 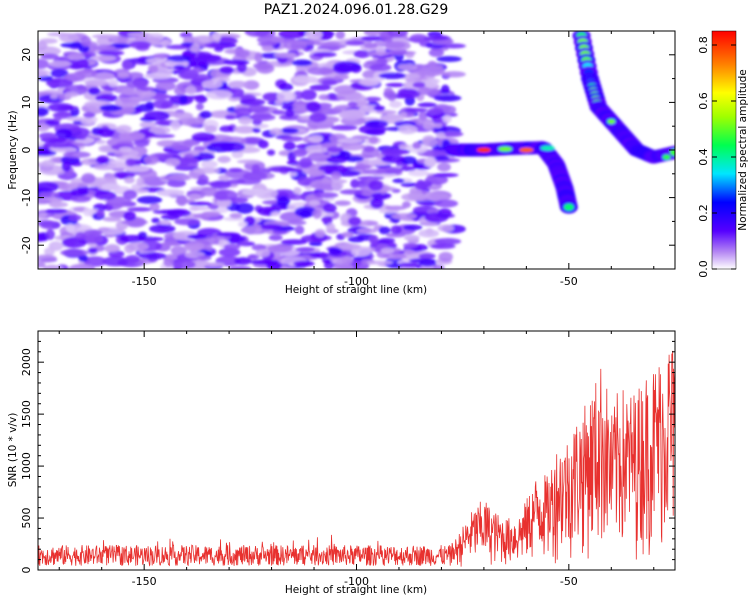 I want to click on colorbar-tick-label: 0.6, so click(x=703, y=101).